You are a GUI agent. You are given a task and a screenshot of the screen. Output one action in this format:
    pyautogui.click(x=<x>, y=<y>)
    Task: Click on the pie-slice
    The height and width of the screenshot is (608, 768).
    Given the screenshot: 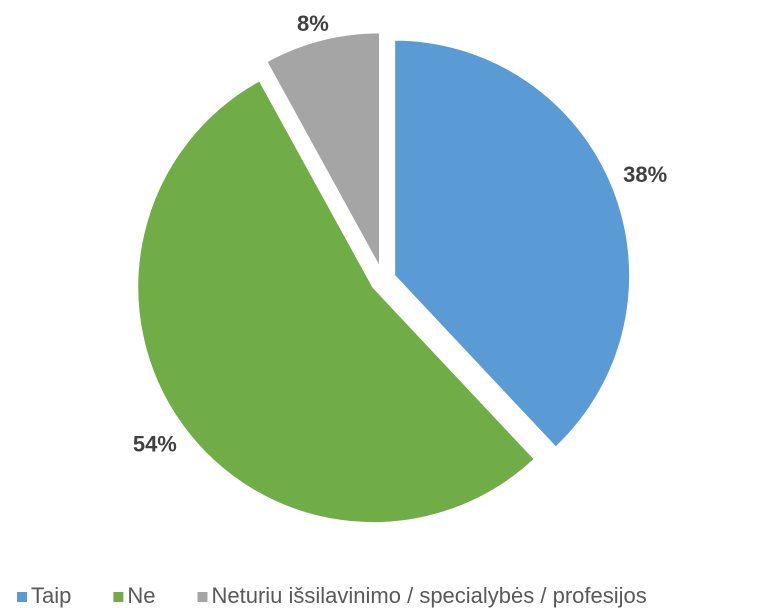 What is the action you would take?
    pyautogui.click(x=323, y=150)
    